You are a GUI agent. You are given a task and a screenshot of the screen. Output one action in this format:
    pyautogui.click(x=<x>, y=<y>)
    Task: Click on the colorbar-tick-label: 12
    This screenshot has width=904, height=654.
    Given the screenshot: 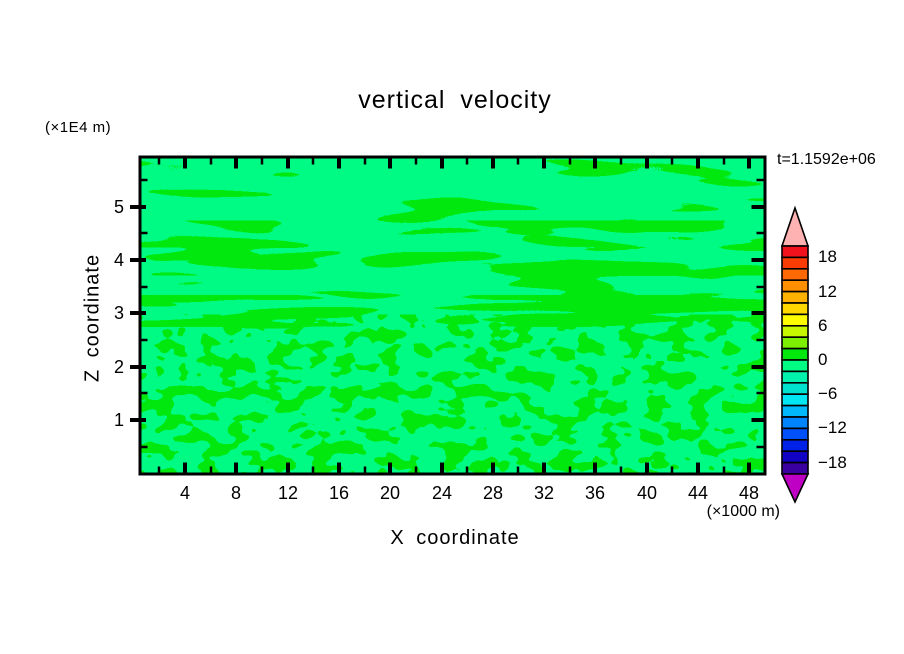 What is the action you would take?
    pyautogui.click(x=827, y=291)
    